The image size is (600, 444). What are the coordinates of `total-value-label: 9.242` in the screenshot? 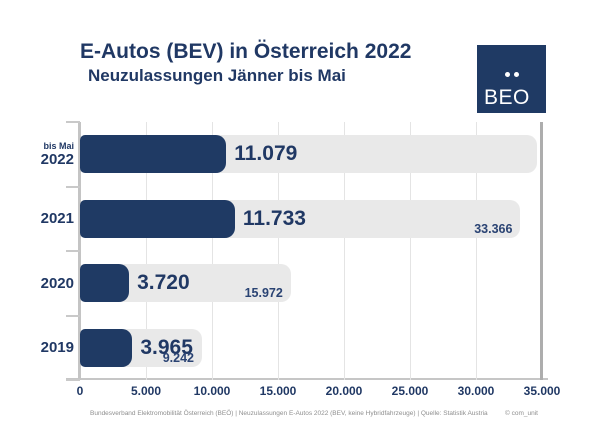 It's located at (178, 357).